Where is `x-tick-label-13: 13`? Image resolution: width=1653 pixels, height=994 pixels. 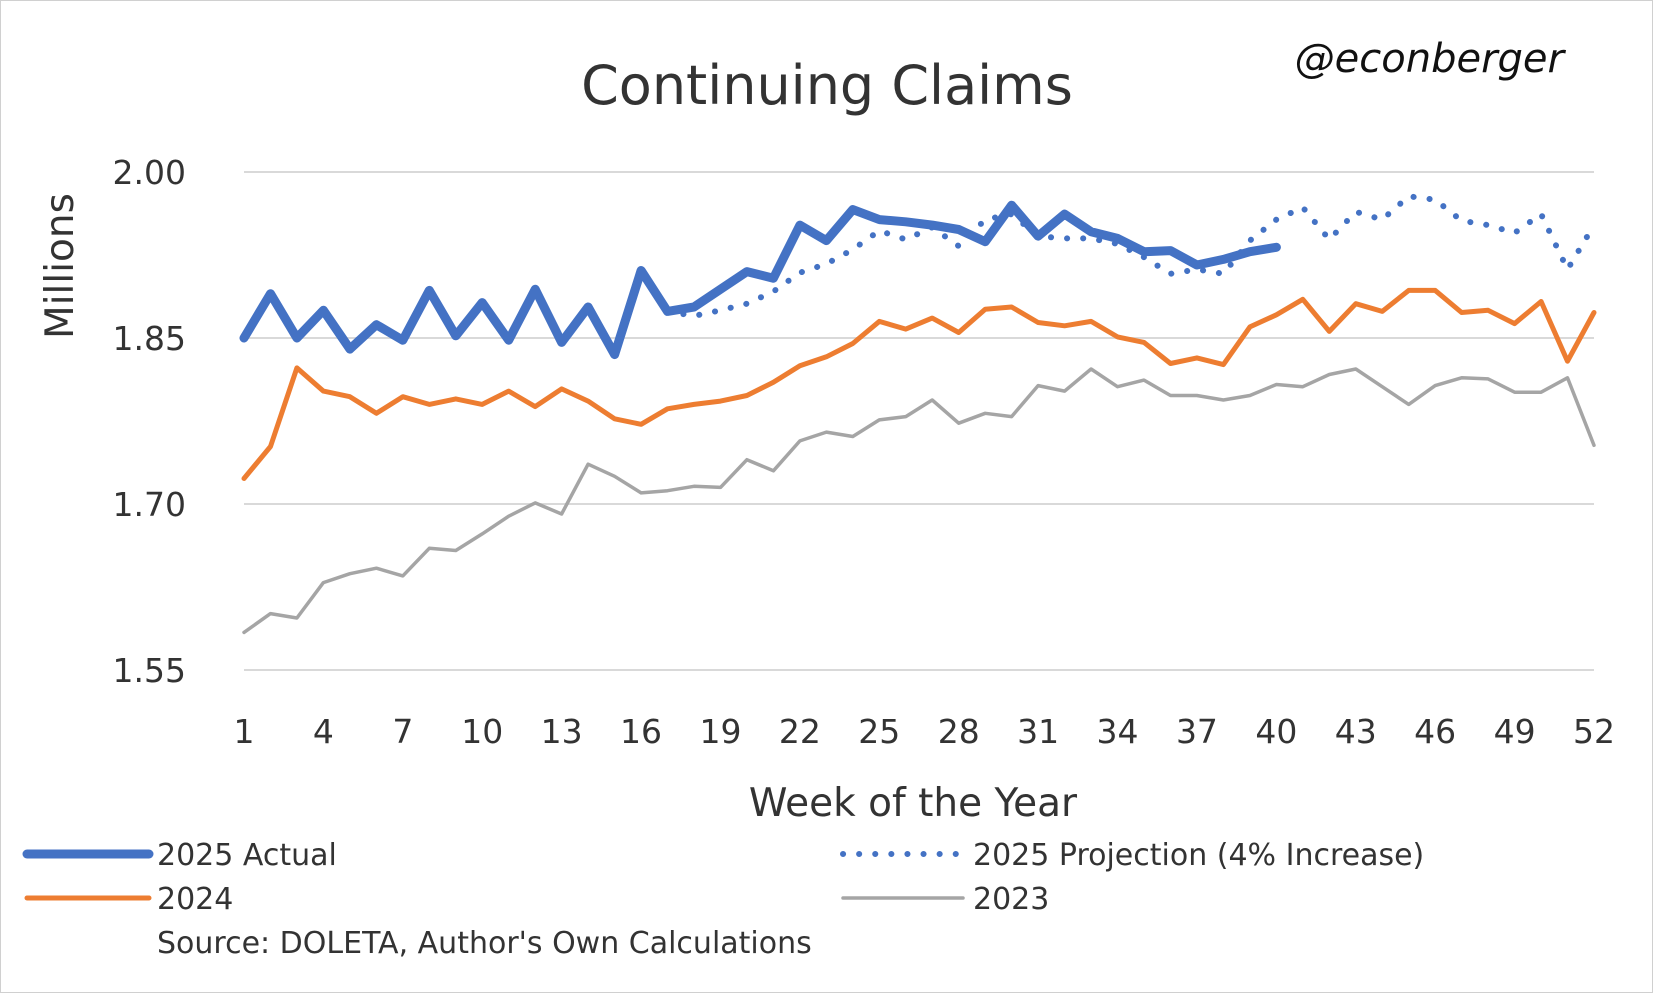 x-tick-label-13: 13 is located at coordinates (562, 731).